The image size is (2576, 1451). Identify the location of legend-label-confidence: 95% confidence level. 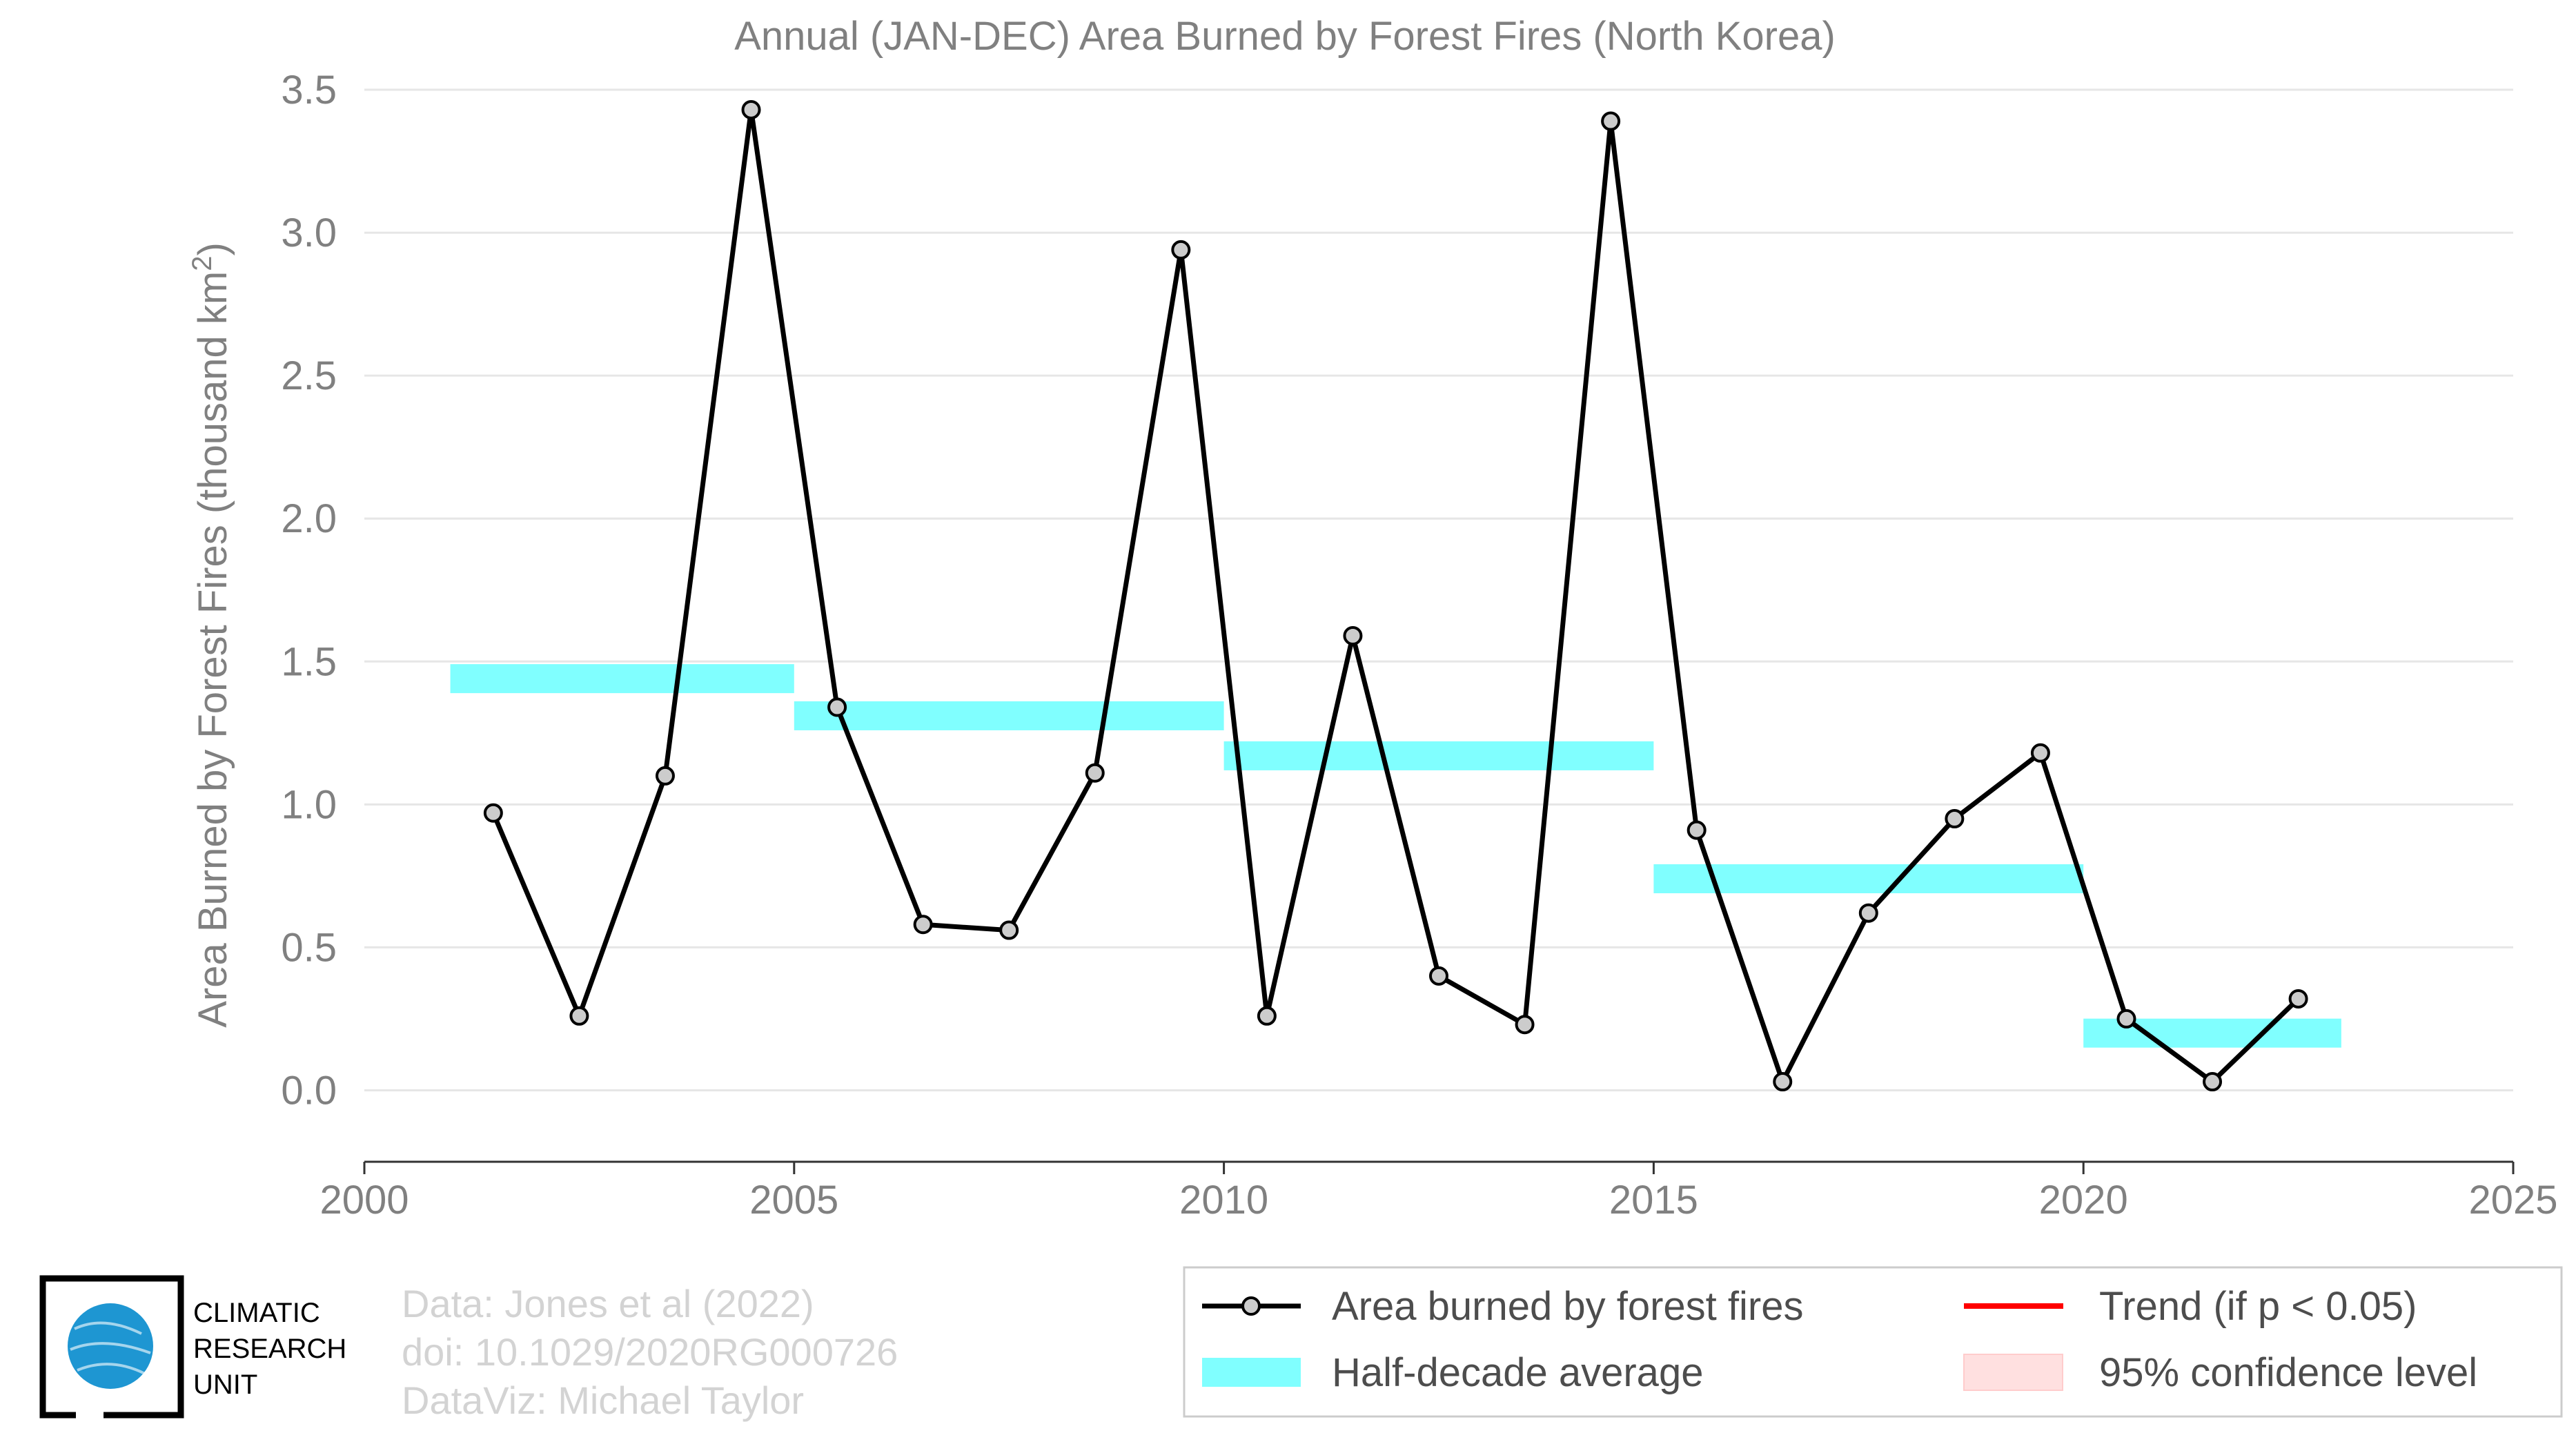
(2288, 1373).